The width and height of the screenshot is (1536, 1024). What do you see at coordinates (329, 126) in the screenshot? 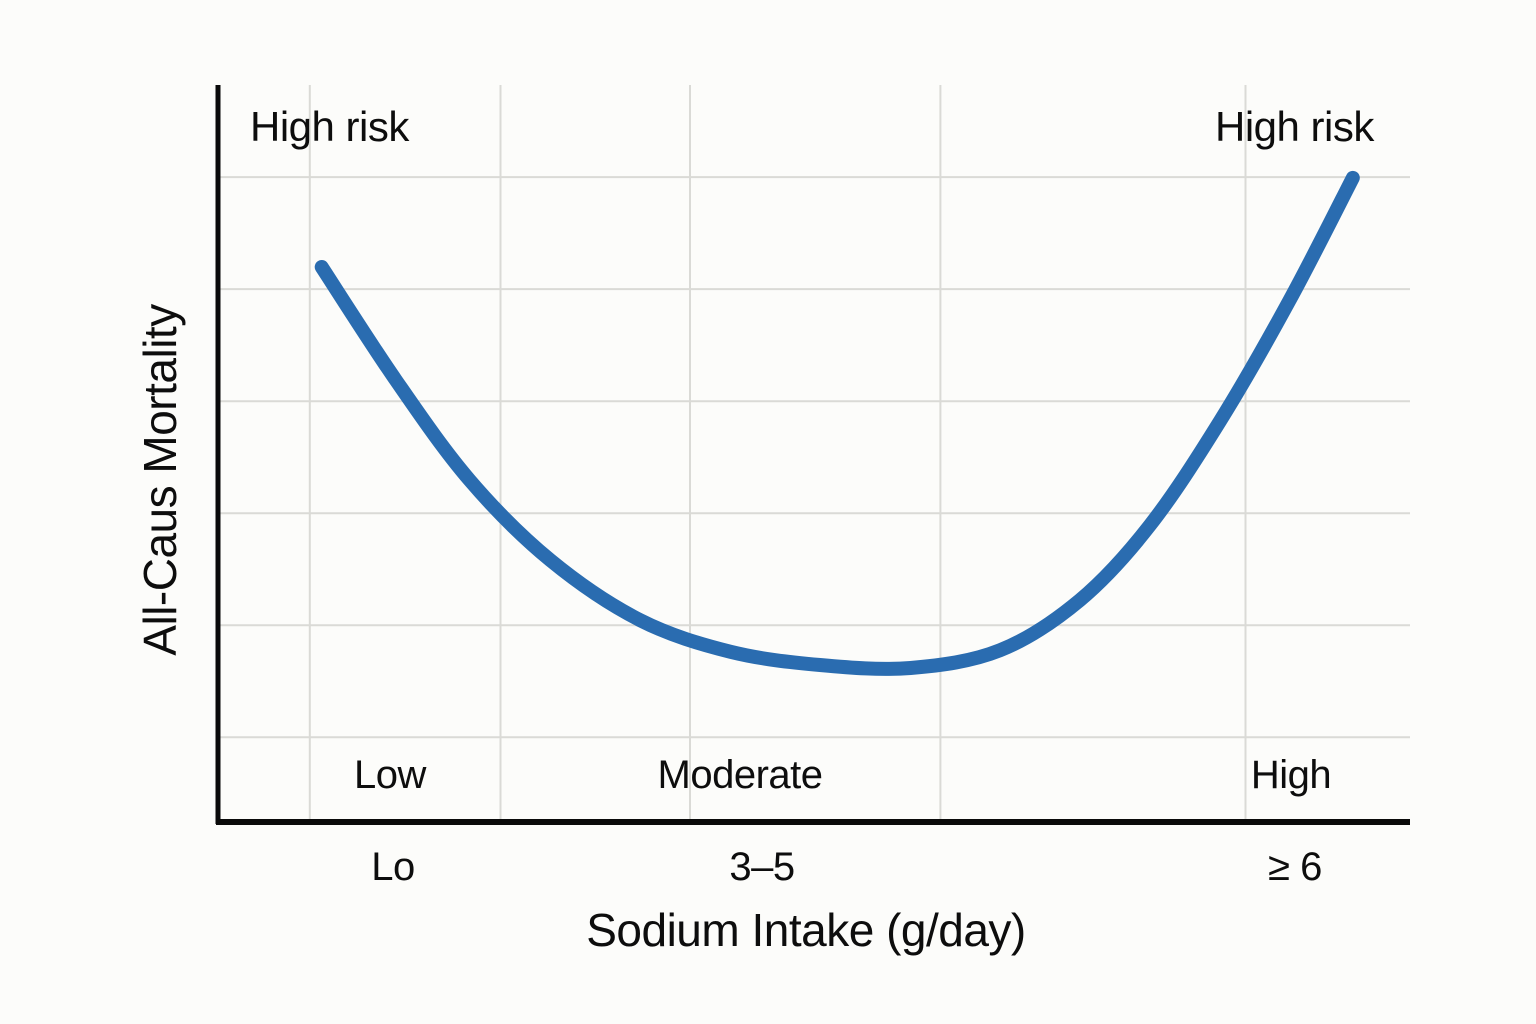
I see `annotation-high-risk-left: High risk` at bounding box center [329, 126].